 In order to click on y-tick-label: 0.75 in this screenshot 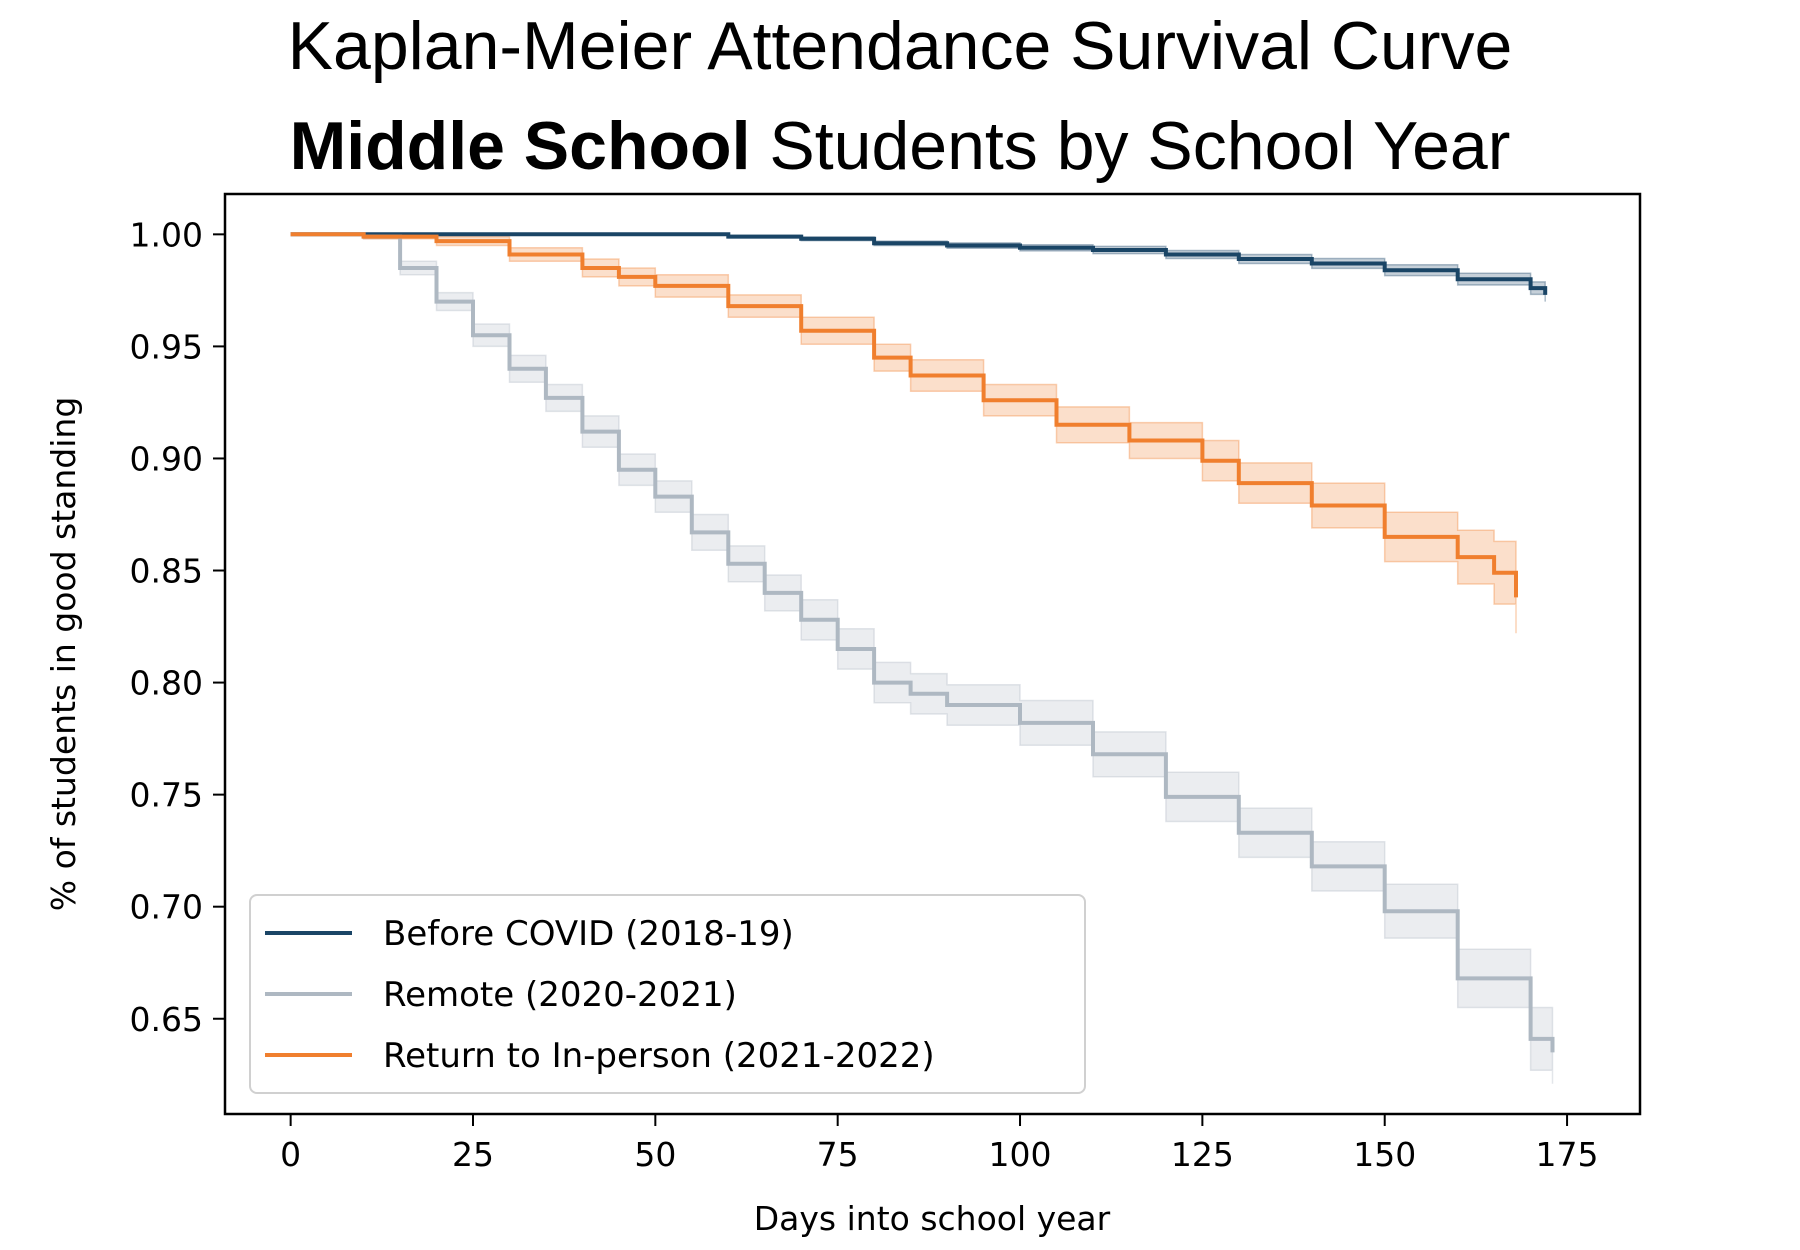, I will do `click(166, 795)`.